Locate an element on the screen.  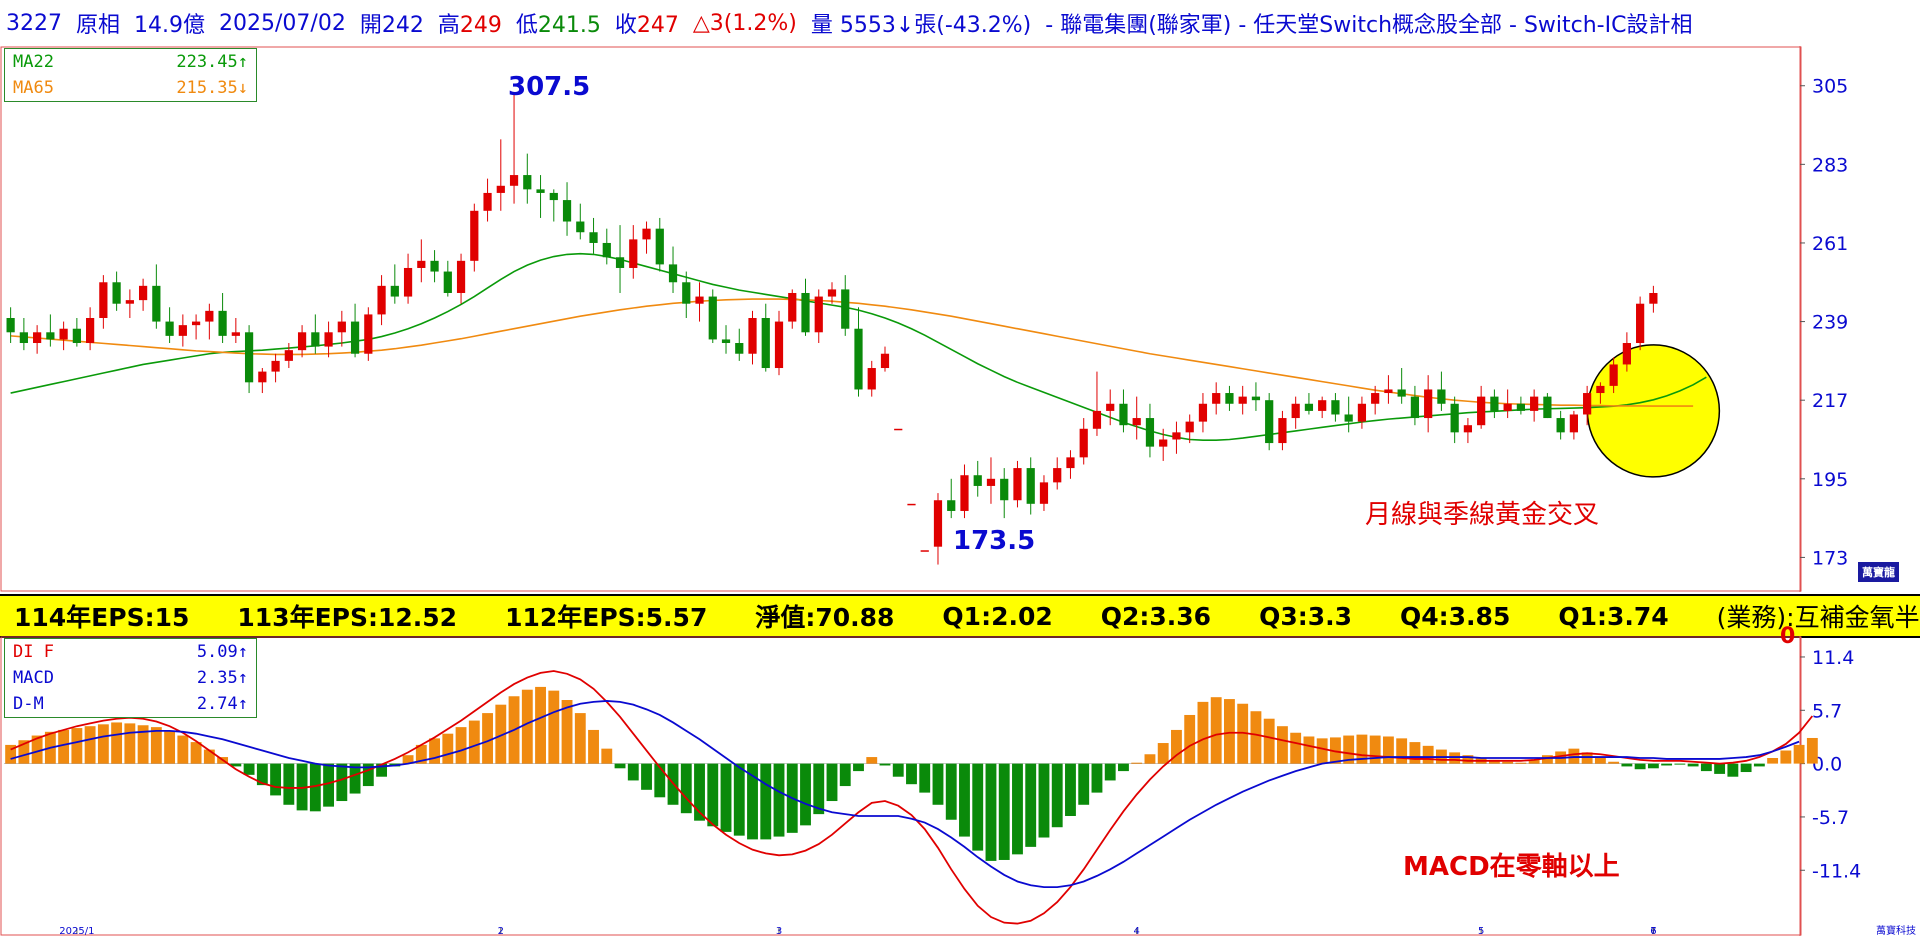
macd-tick-label-1: 5.7 is located at coordinates (1827, 711).